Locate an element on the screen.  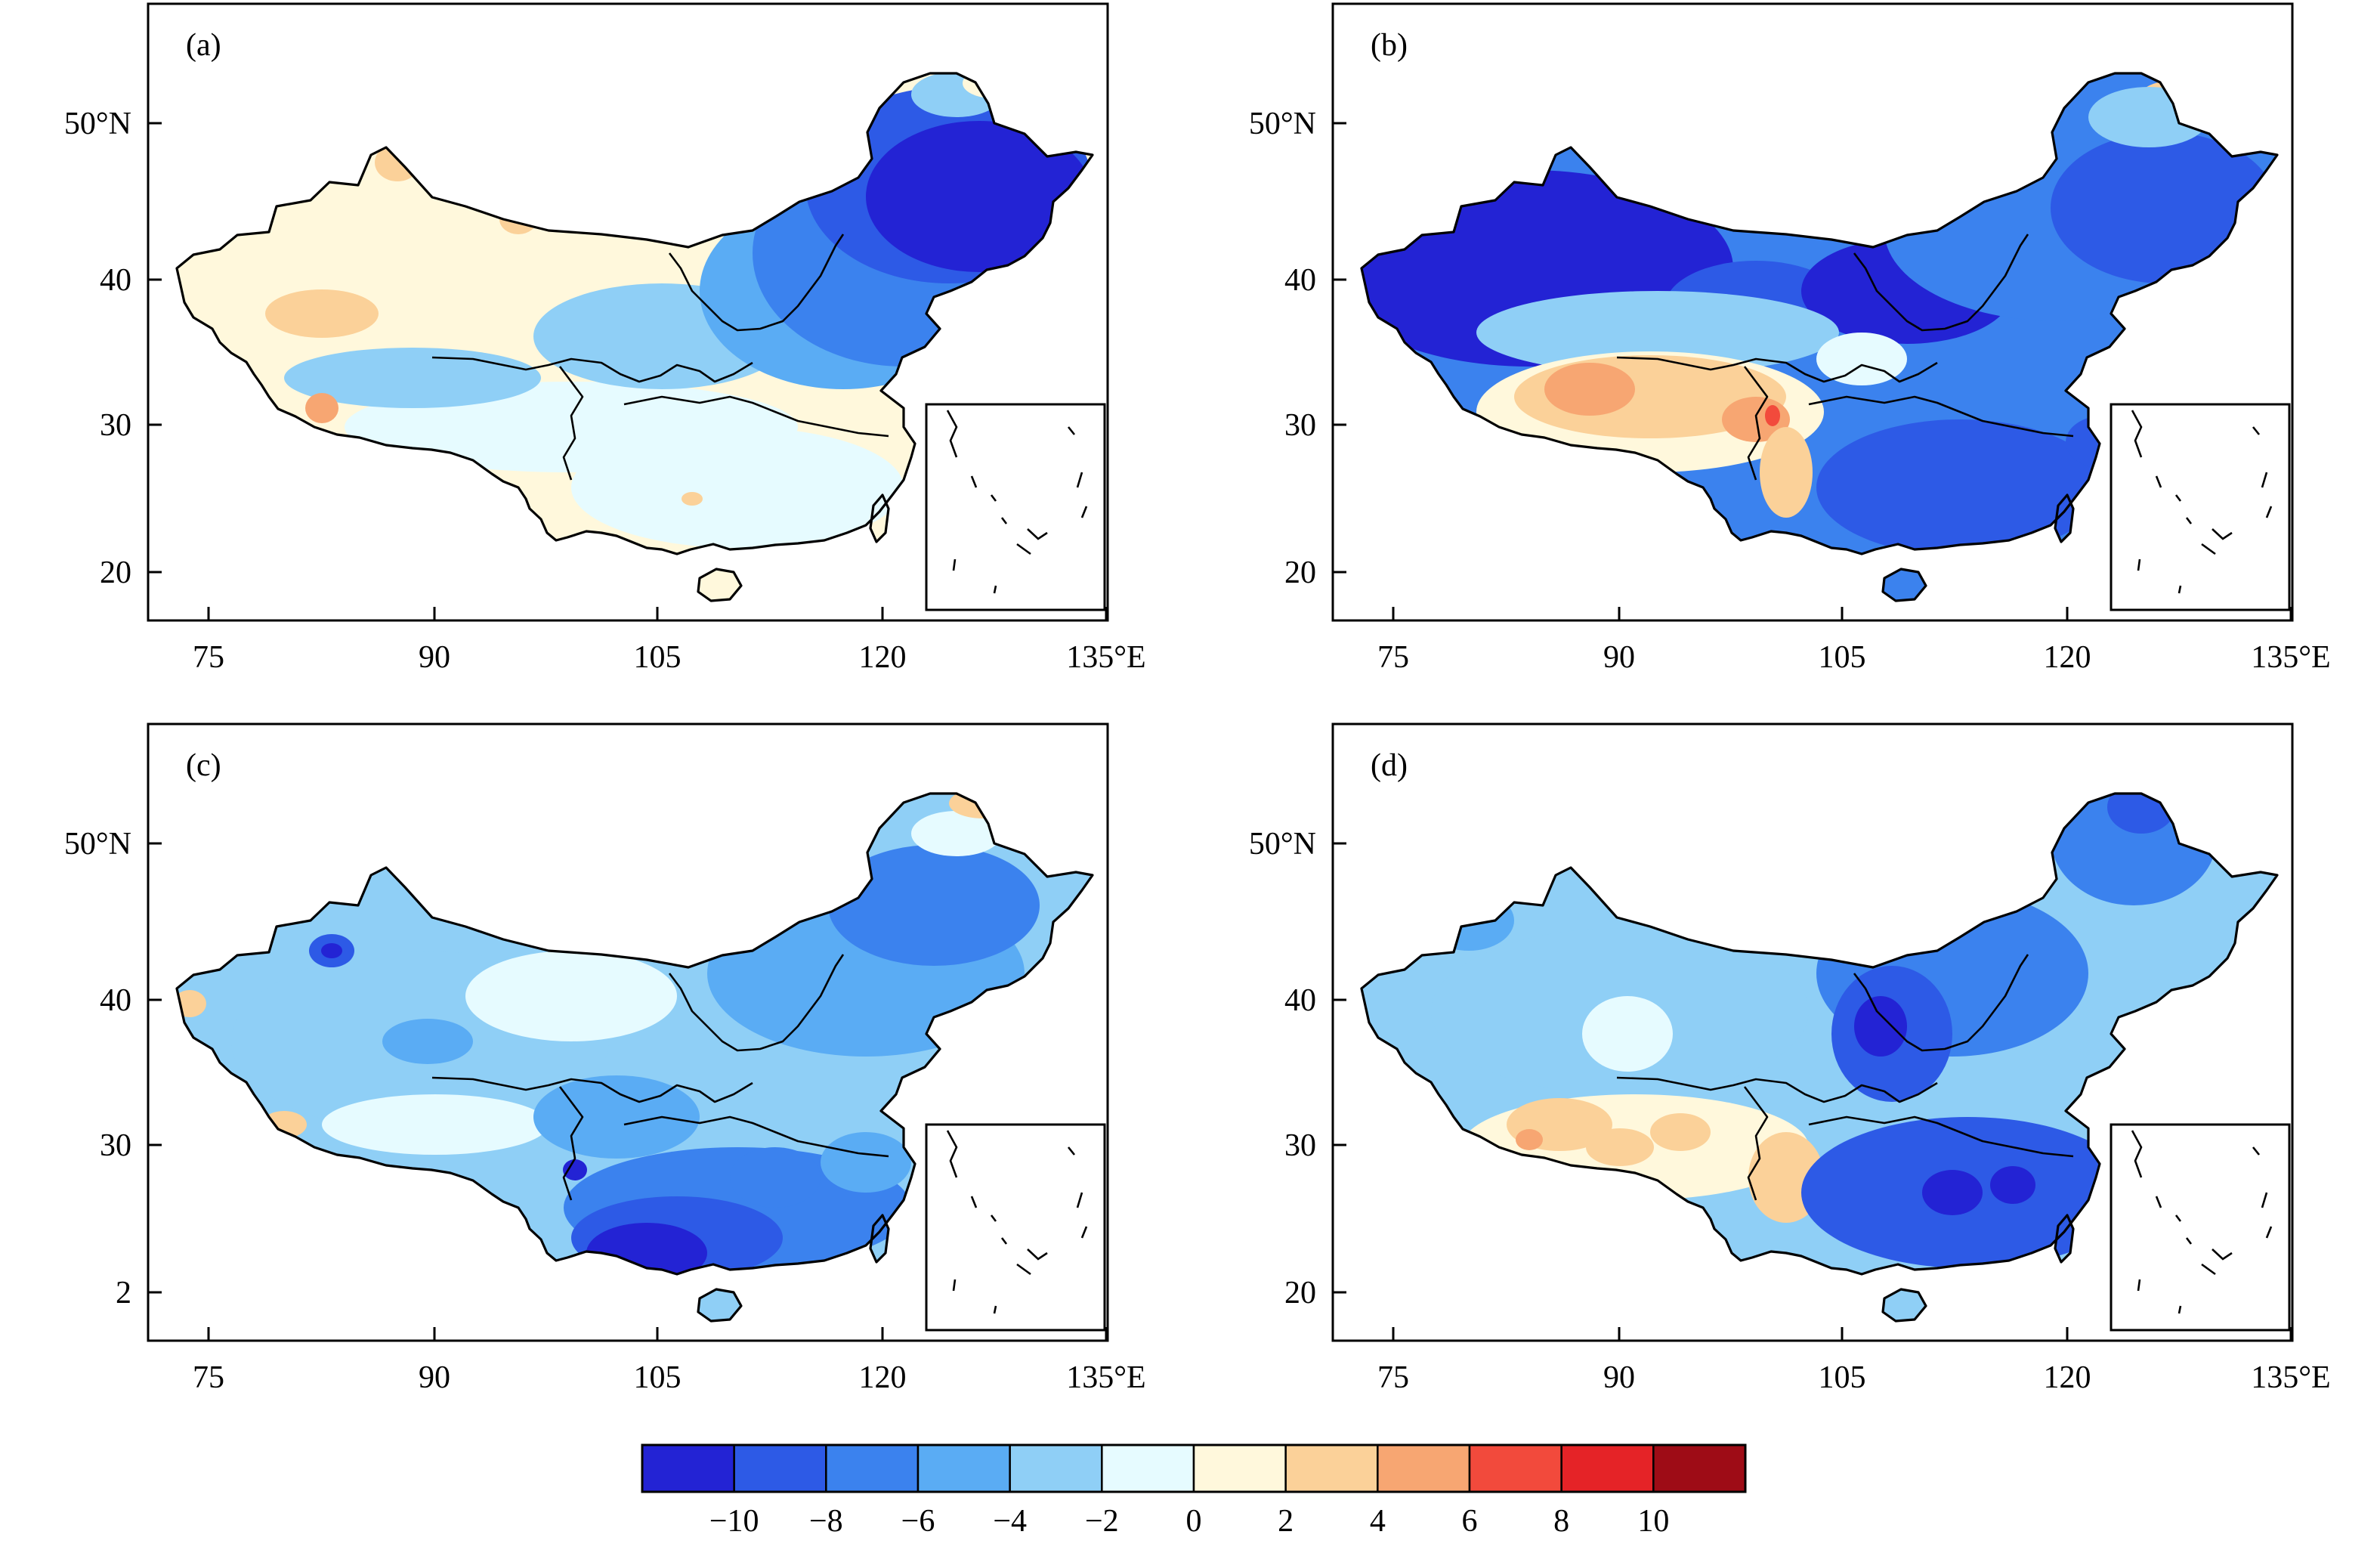
panel-d-label: (d) is located at coordinates (1389, 765).